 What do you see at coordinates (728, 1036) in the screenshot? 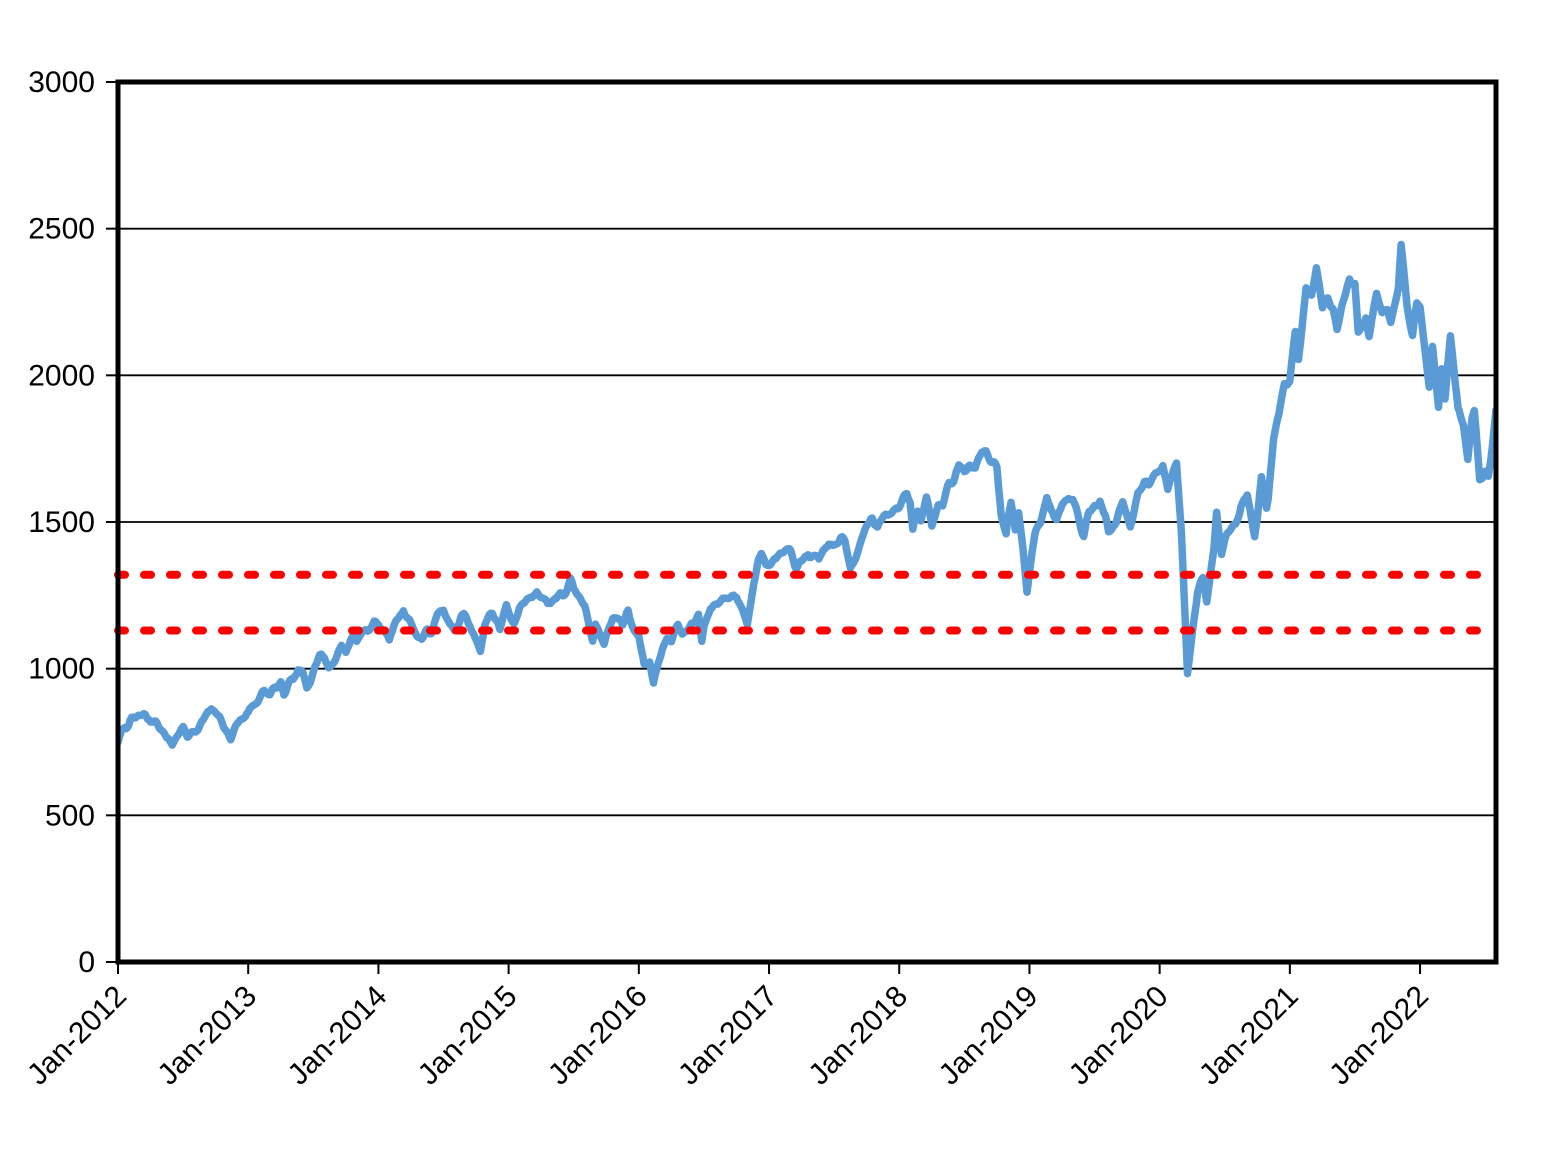
I see `x-axis-label: Jan-2017` at bounding box center [728, 1036].